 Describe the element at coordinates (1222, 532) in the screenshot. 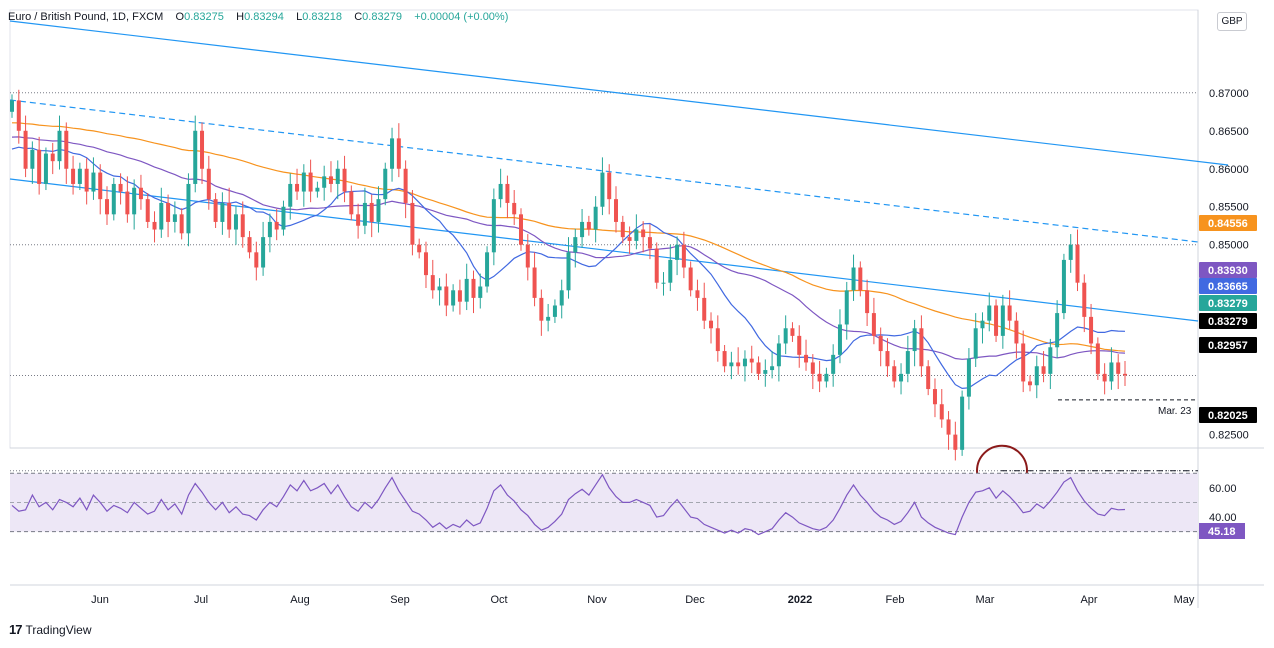

I see `rsi-tag-label: 45.18` at that location.